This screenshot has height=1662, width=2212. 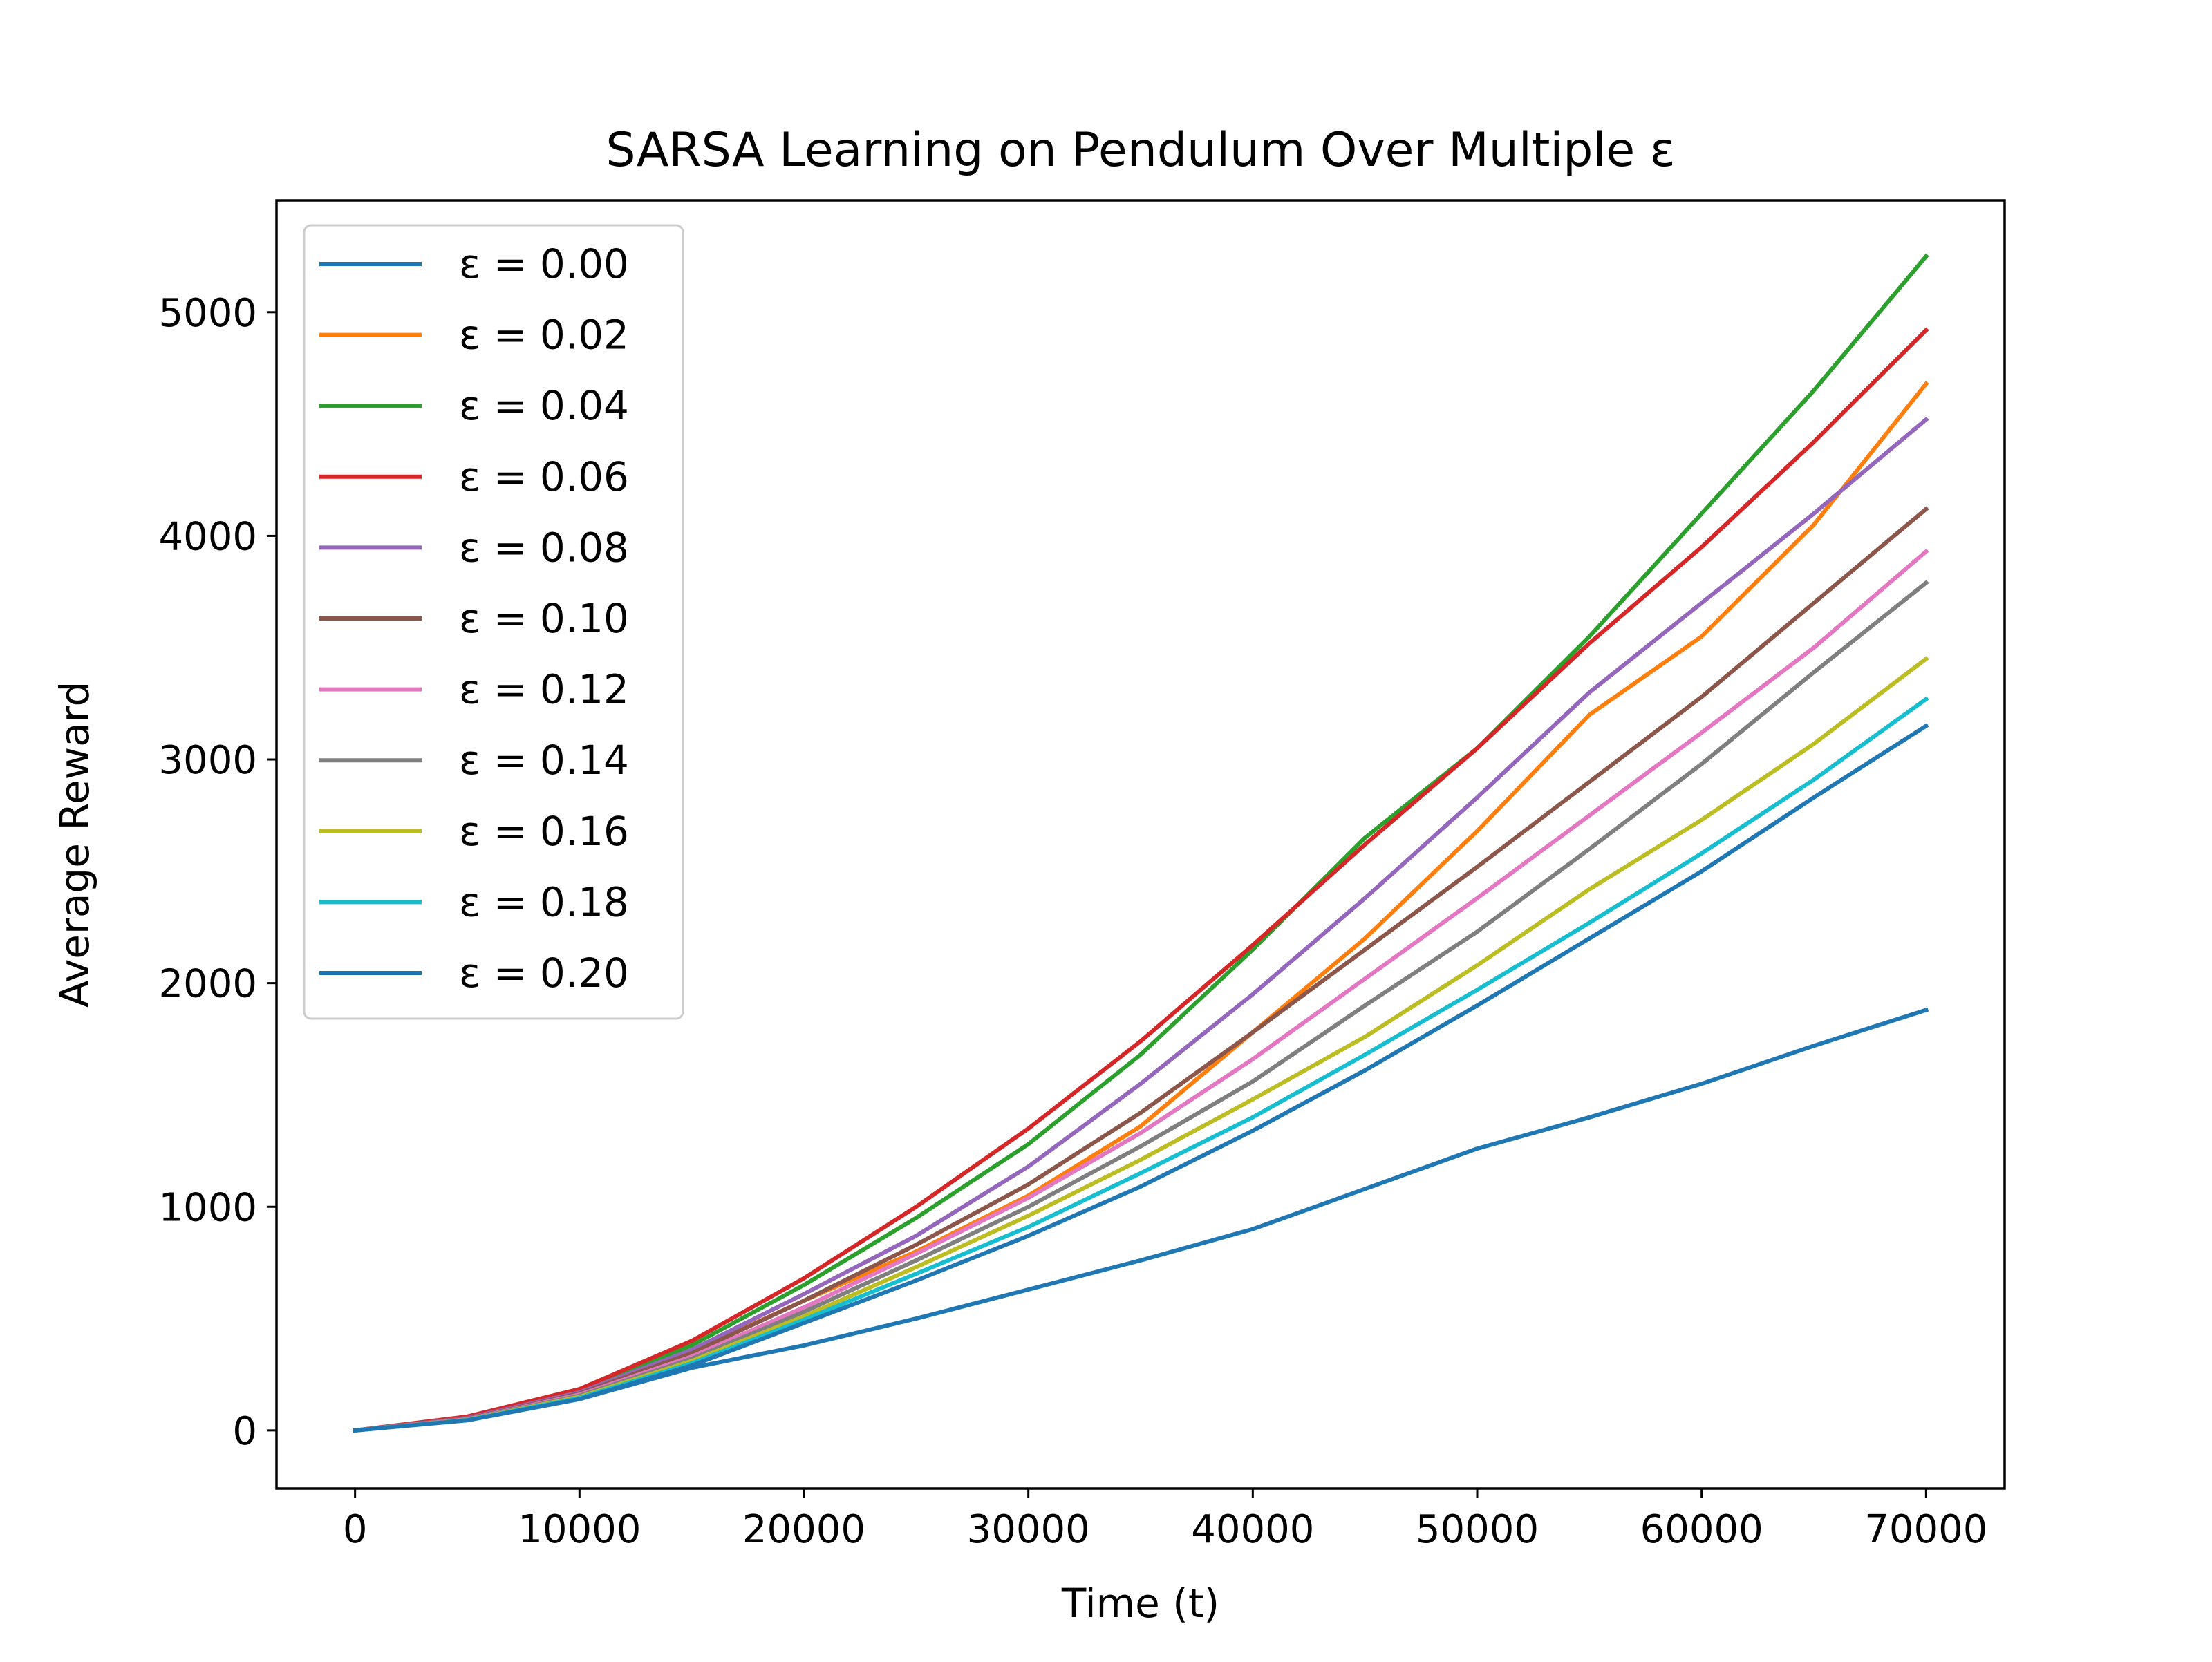 What do you see at coordinates (544, 336) in the screenshot?
I see `legend-label-1: ε = 0.02` at bounding box center [544, 336].